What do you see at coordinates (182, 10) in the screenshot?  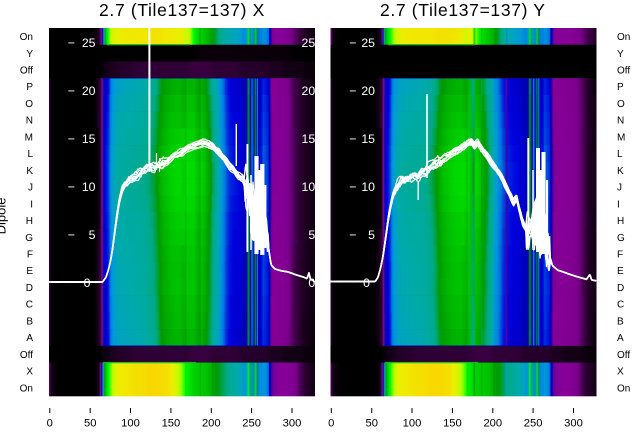 I see `svg-text: 2.7 (Tile137=137) X` at bounding box center [182, 10].